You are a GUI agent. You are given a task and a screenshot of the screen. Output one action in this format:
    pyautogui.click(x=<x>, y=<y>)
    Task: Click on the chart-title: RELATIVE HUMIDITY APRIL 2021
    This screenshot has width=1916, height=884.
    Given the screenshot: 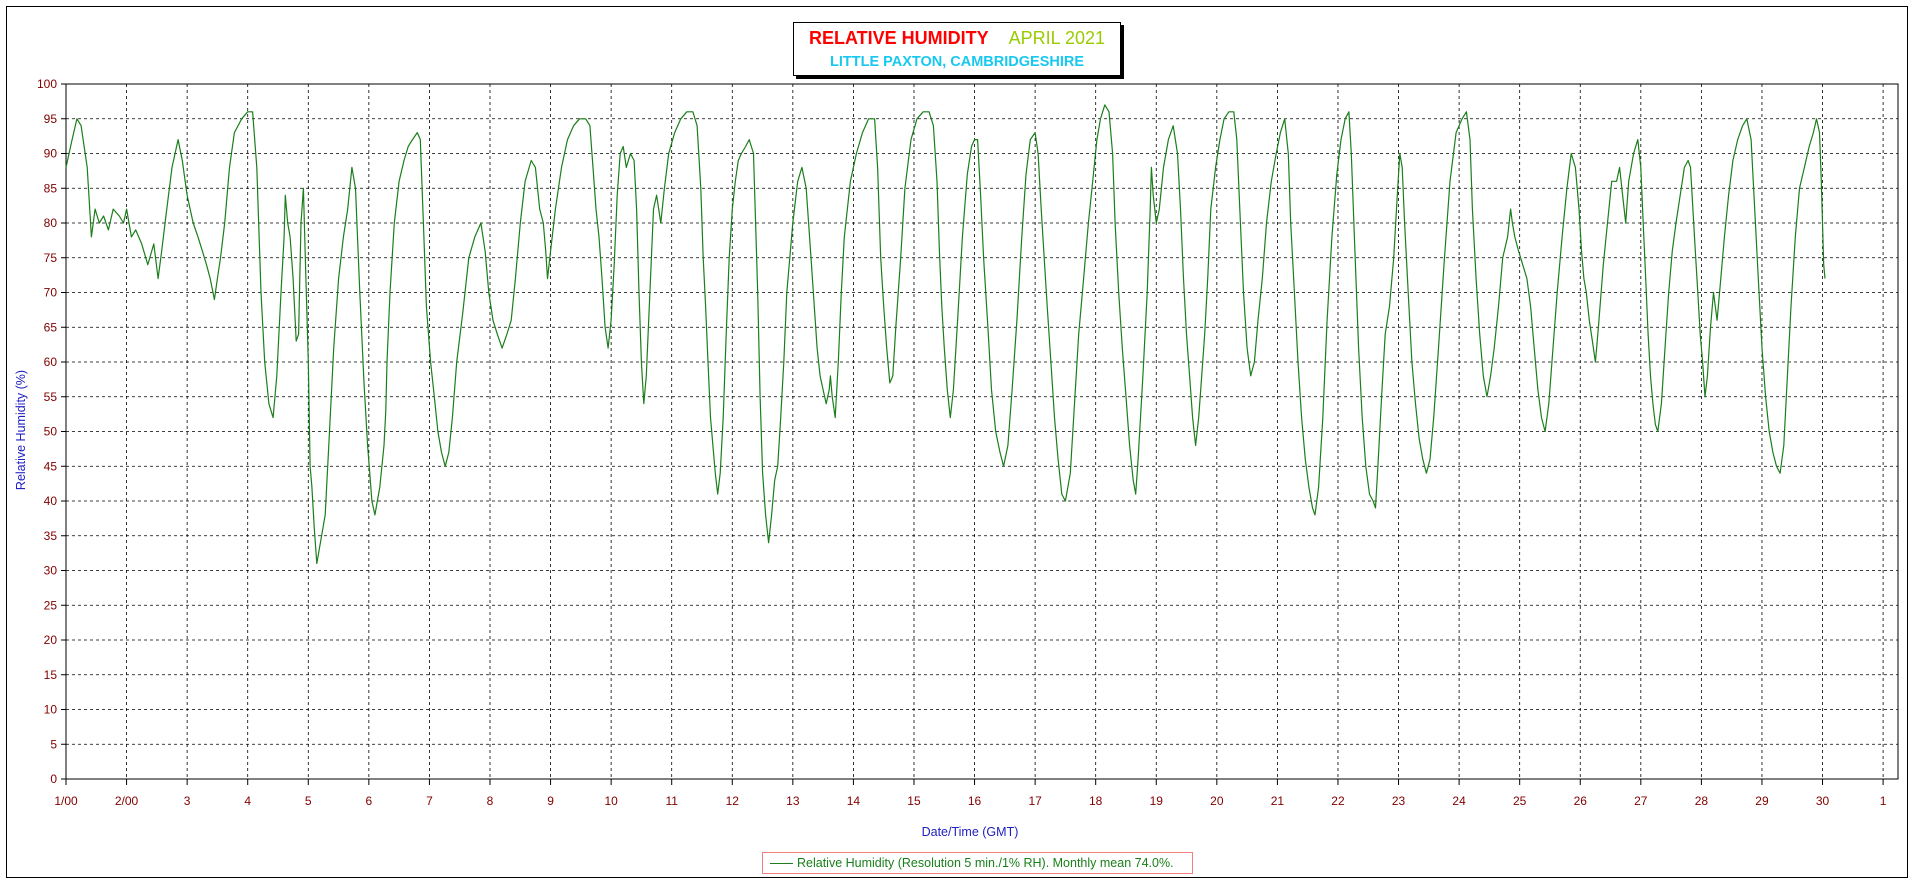 What is the action you would take?
    pyautogui.click(x=957, y=38)
    